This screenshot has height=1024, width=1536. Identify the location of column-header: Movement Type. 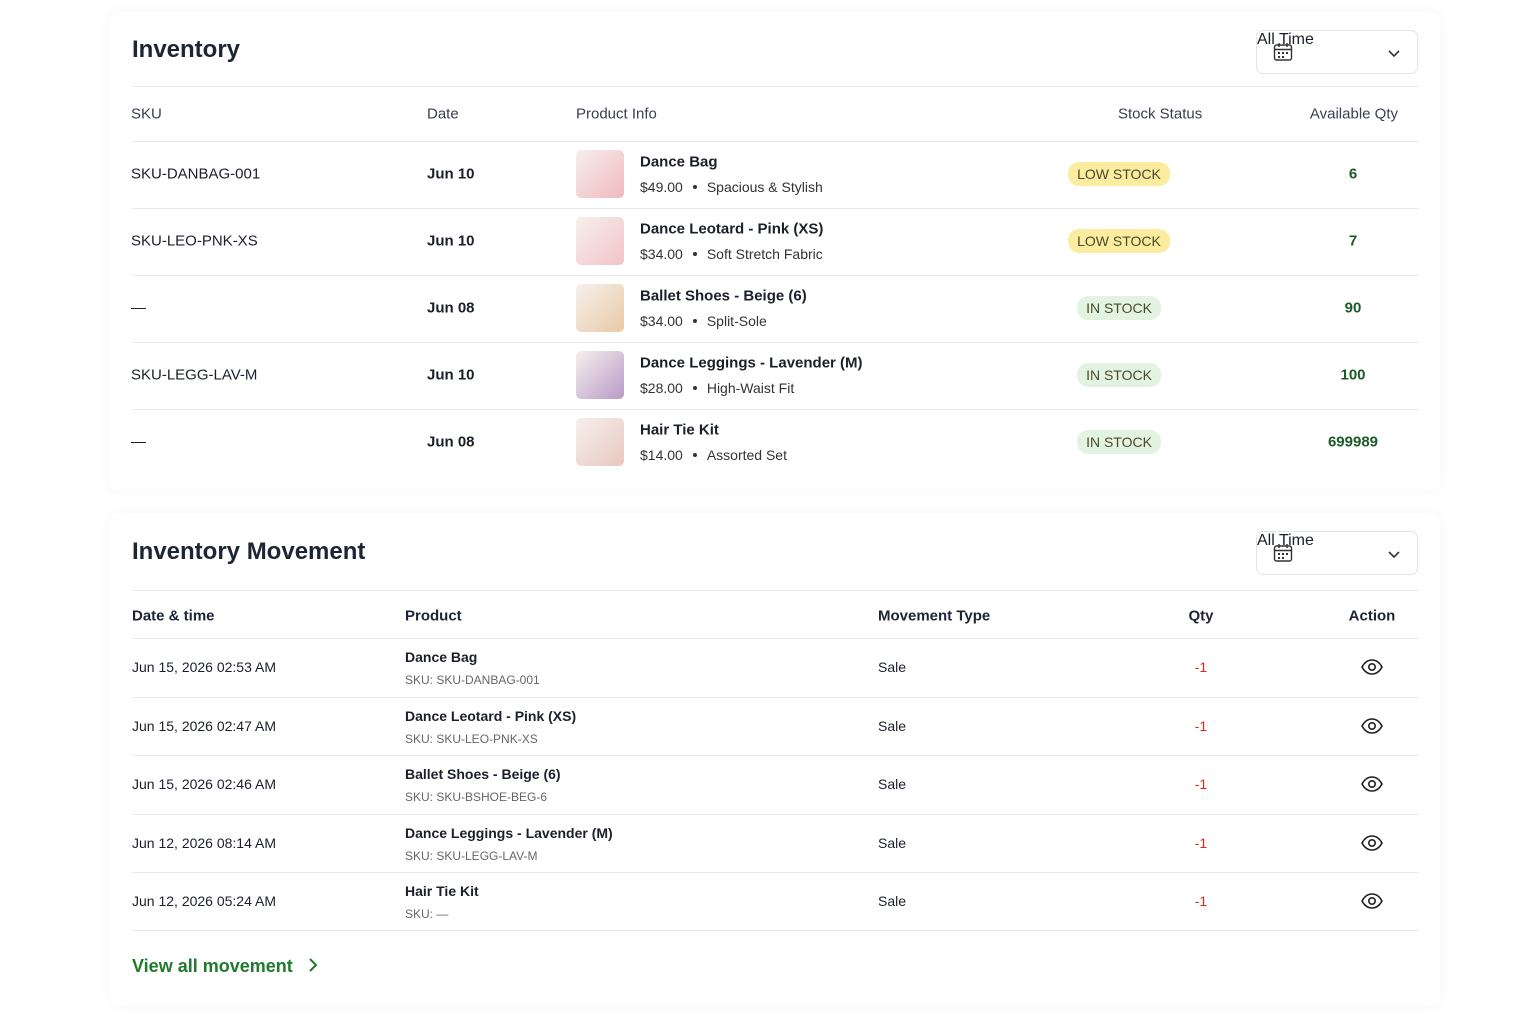
(934, 616).